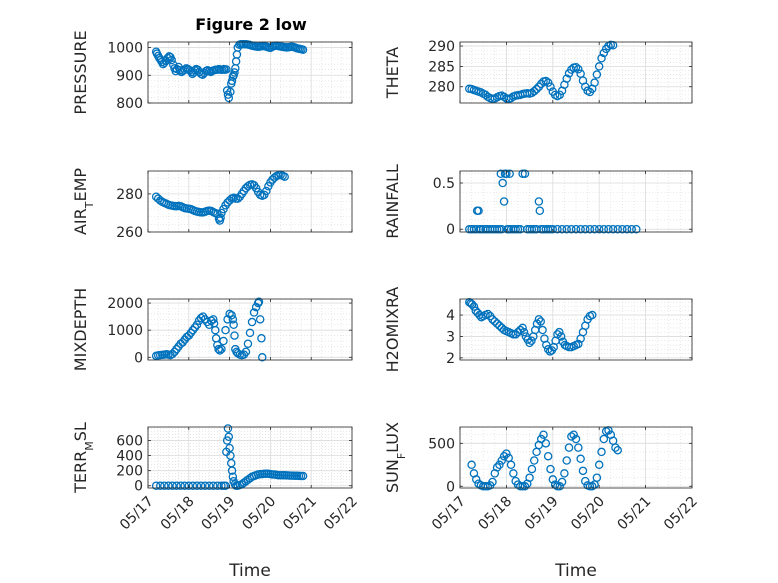  What do you see at coordinates (450, 337) in the screenshot?
I see `y-tick-label: 3` at bounding box center [450, 337].